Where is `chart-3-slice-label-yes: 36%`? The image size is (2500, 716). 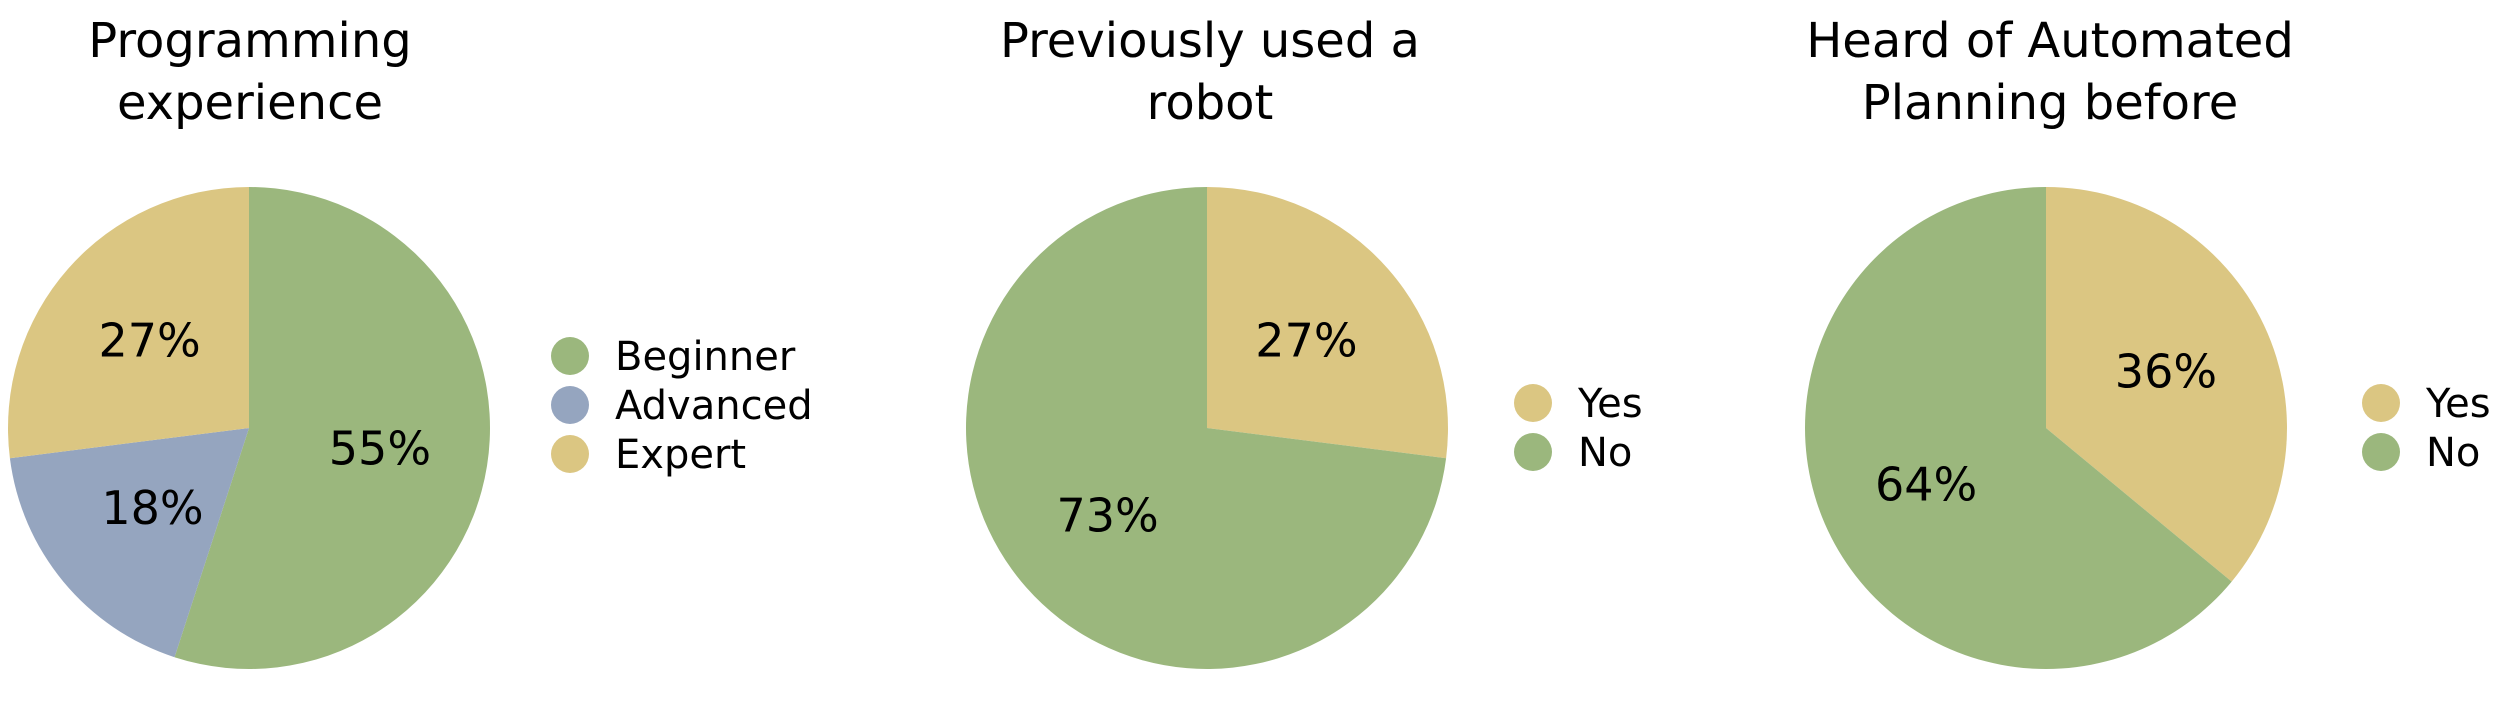
chart-3-slice-label-yes: 36% is located at coordinates (2166, 372).